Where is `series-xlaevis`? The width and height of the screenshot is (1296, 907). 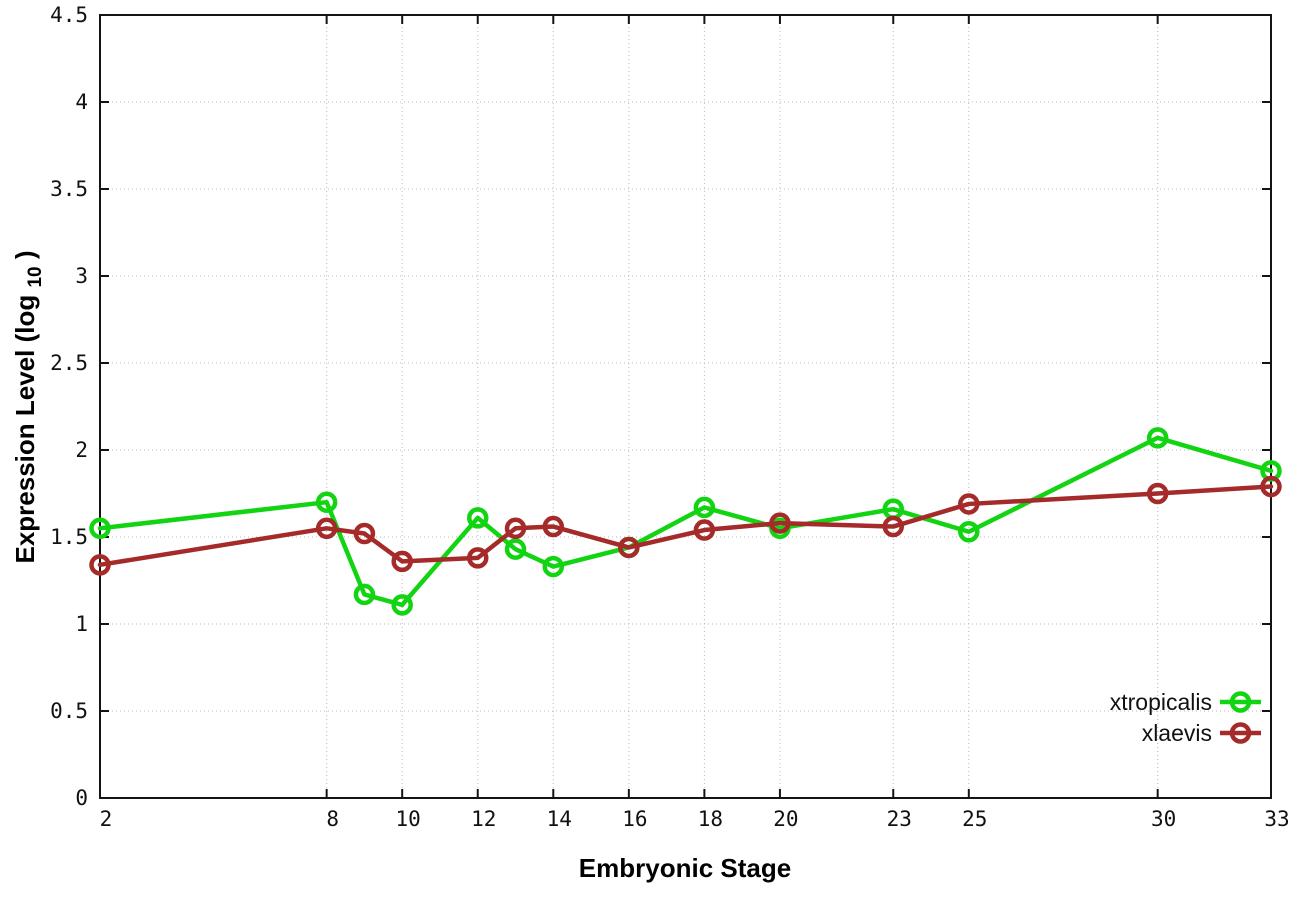 series-xlaevis is located at coordinates (685, 525).